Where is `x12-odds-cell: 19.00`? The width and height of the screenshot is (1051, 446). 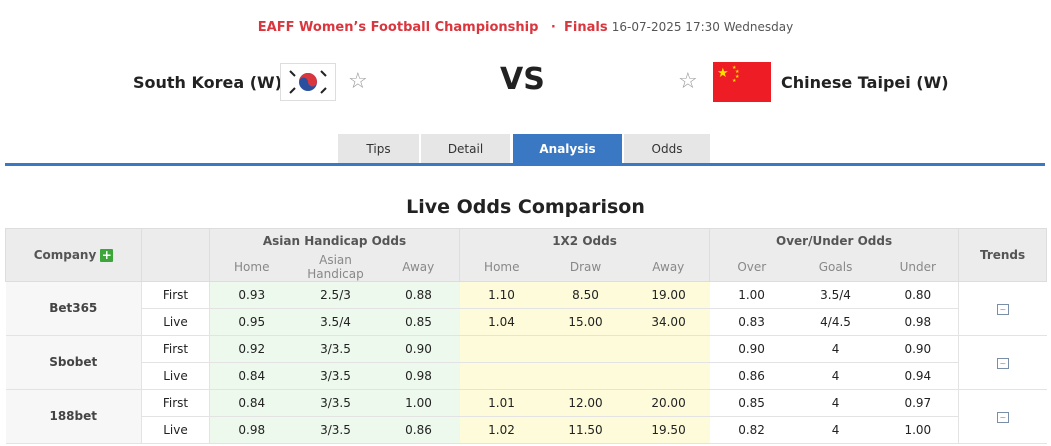 x12-odds-cell: 19.00 is located at coordinates (668, 295).